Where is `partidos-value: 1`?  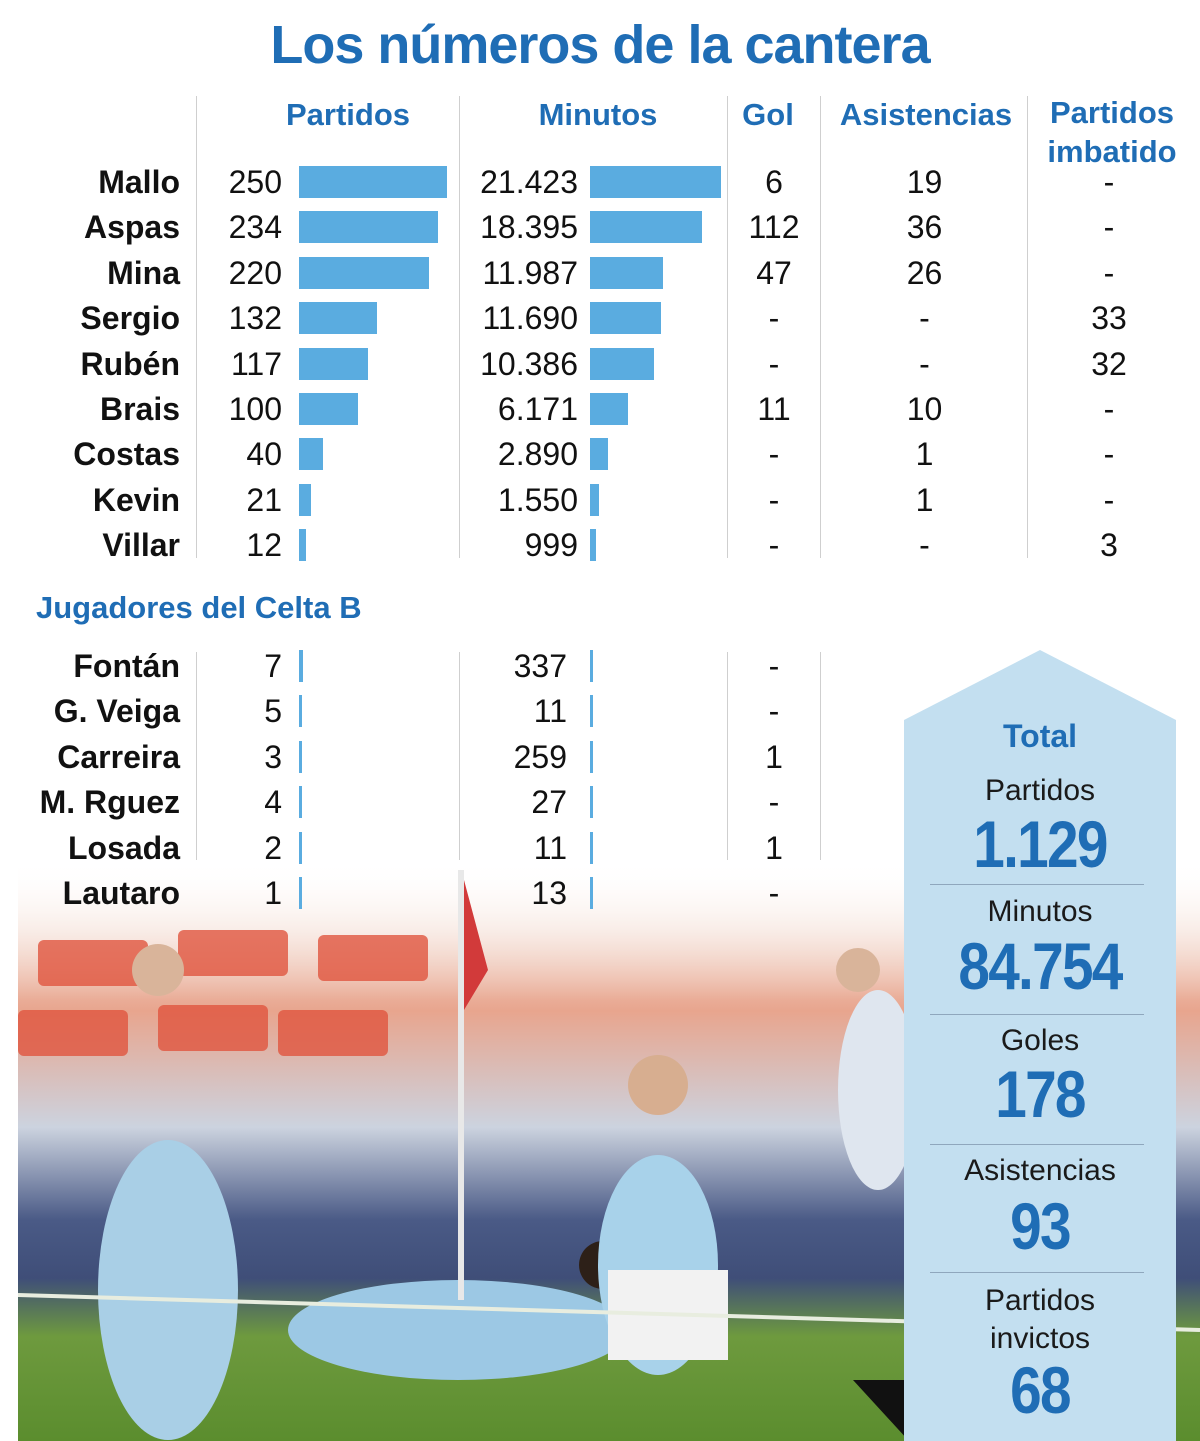 partidos-value: 1 is located at coordinates (273, 893).